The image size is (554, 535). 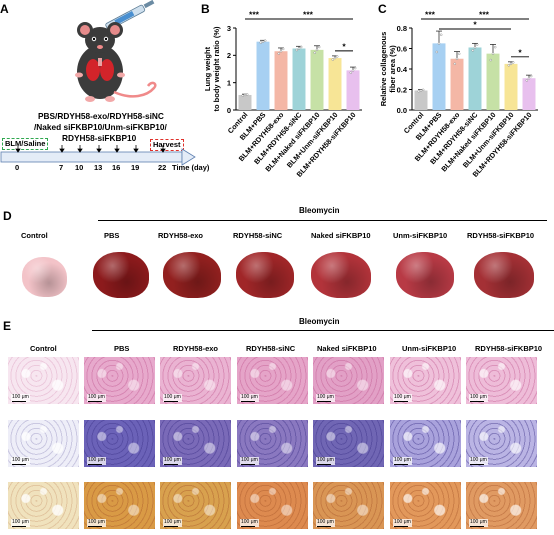 I want to click on c-ylabel: Relative collagenousfiber area (%), so click(x=388, y=69).